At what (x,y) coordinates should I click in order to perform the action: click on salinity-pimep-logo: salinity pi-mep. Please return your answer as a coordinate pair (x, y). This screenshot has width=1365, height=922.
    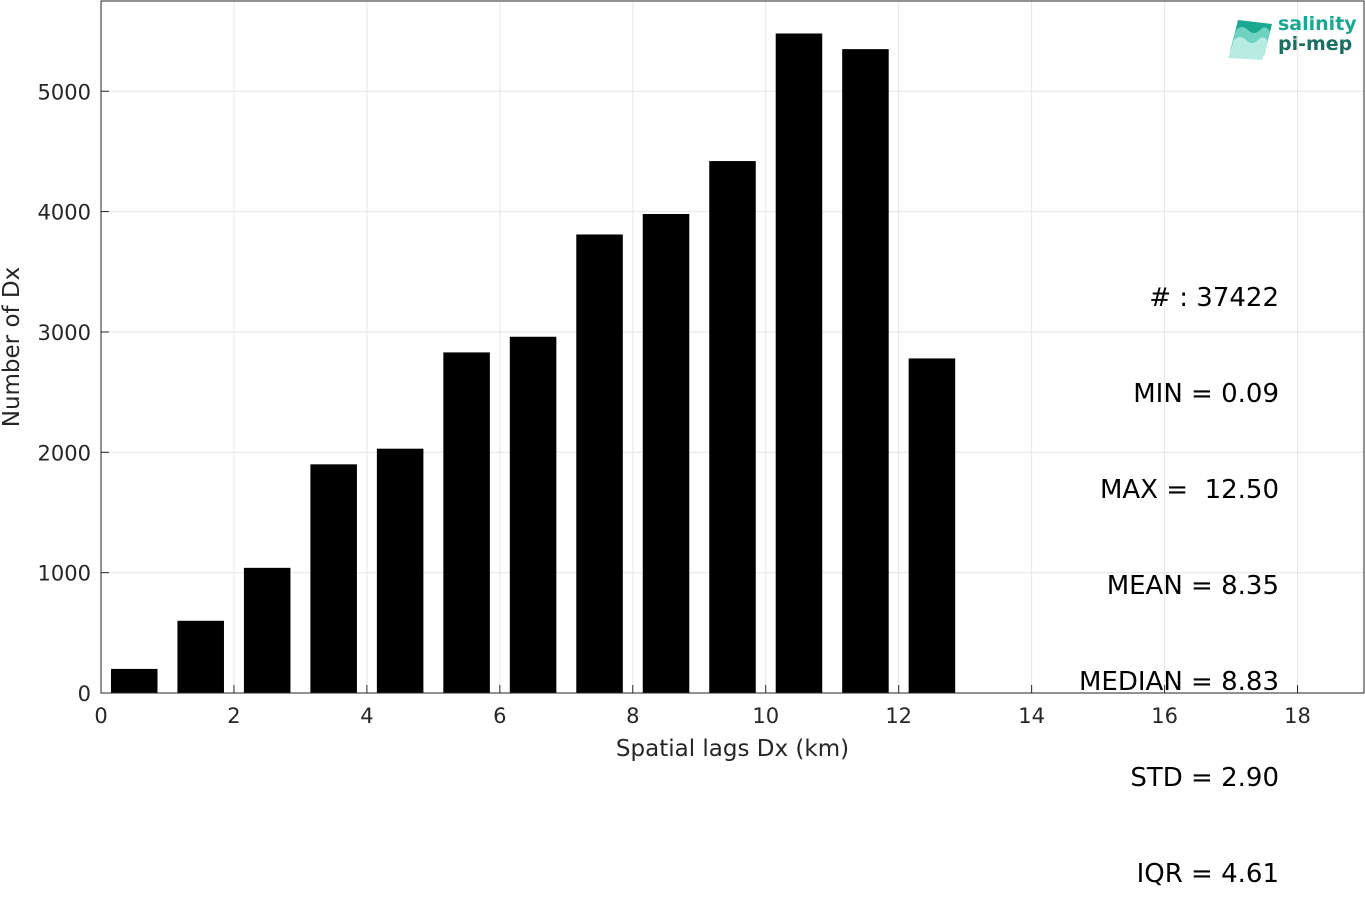
    Looking at the image, I should click on (1293, 38).